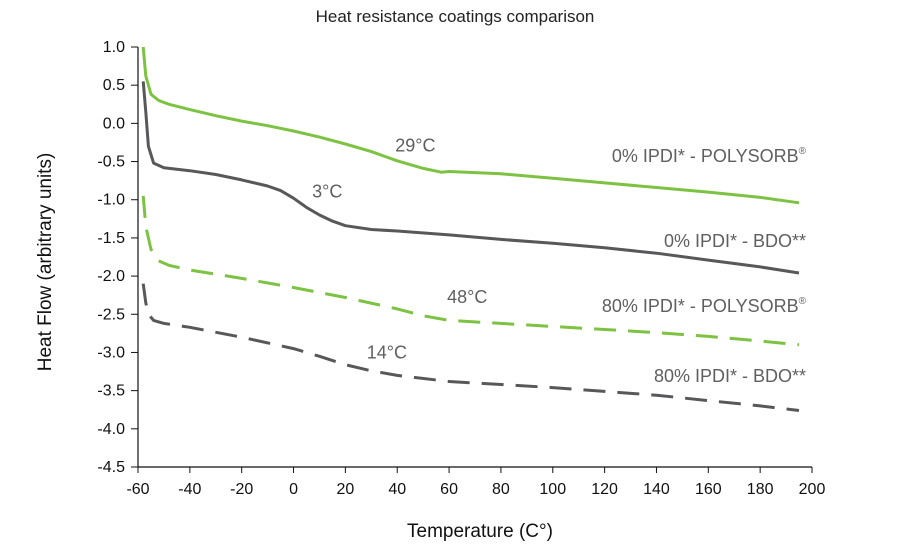  Describe the element at coordinates (604, 489) in the screenshot. I see `x-tick-label: 120` at that location.